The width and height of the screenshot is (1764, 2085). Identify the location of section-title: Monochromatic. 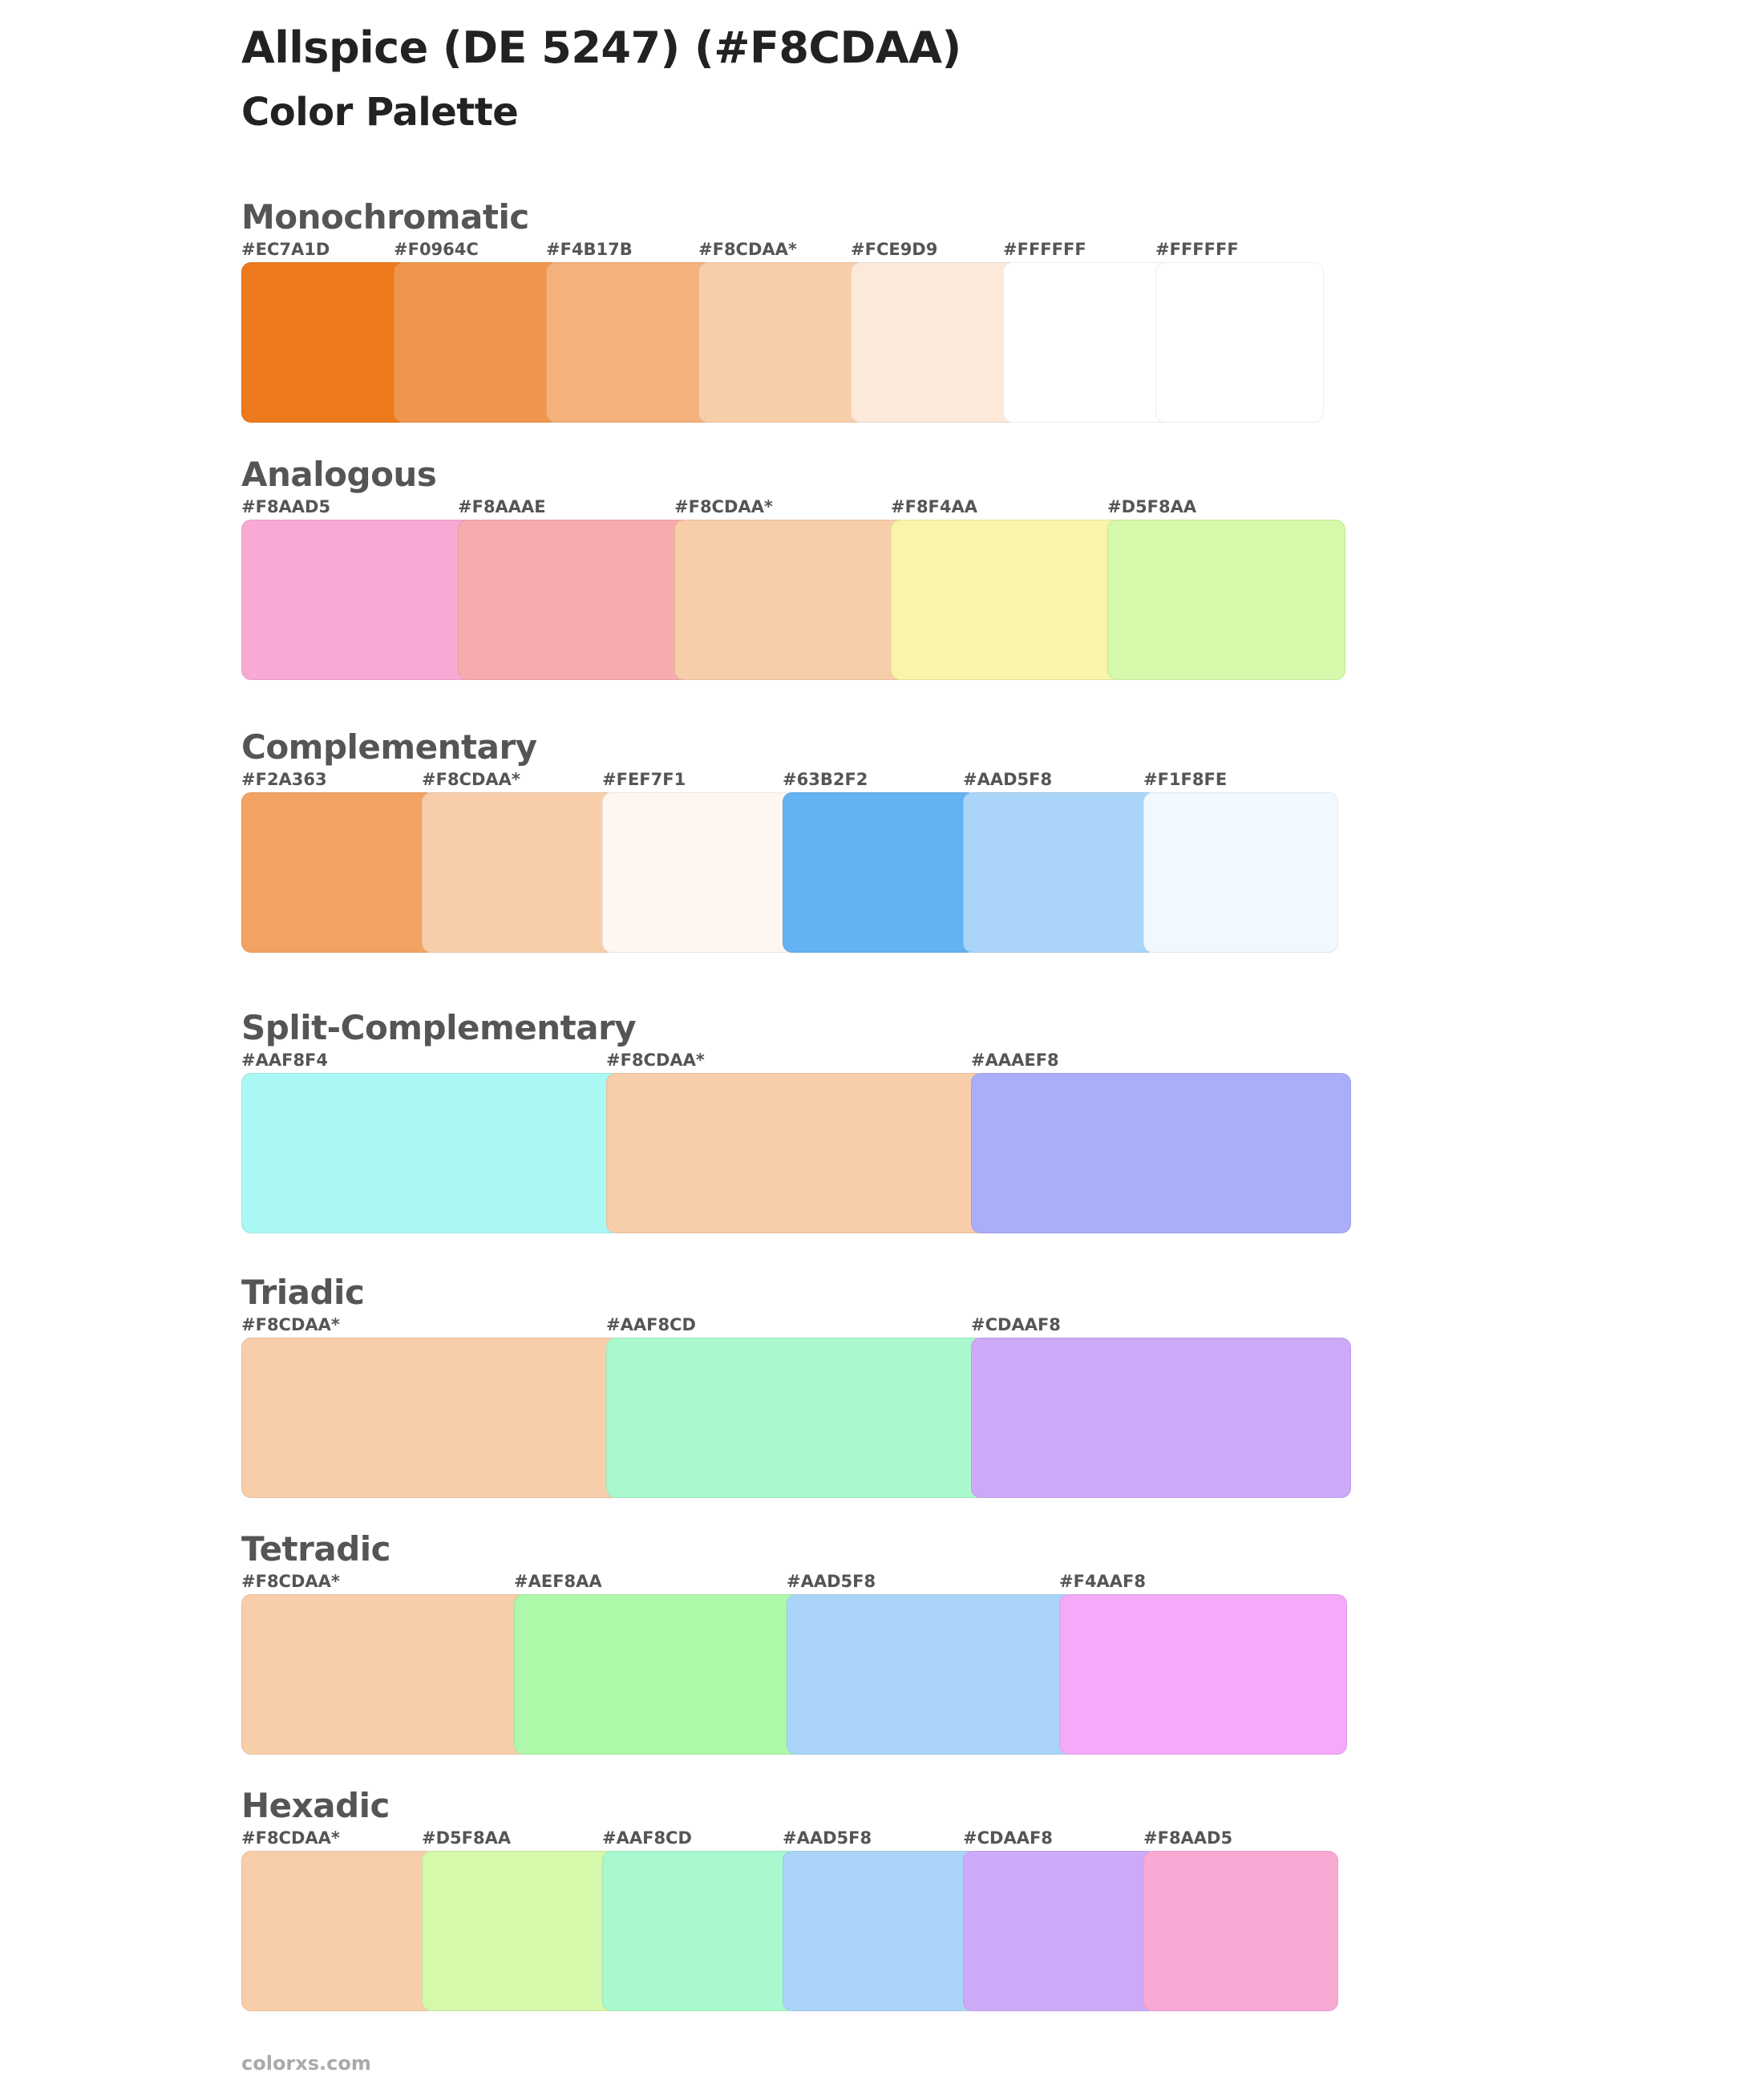
(385, 217).